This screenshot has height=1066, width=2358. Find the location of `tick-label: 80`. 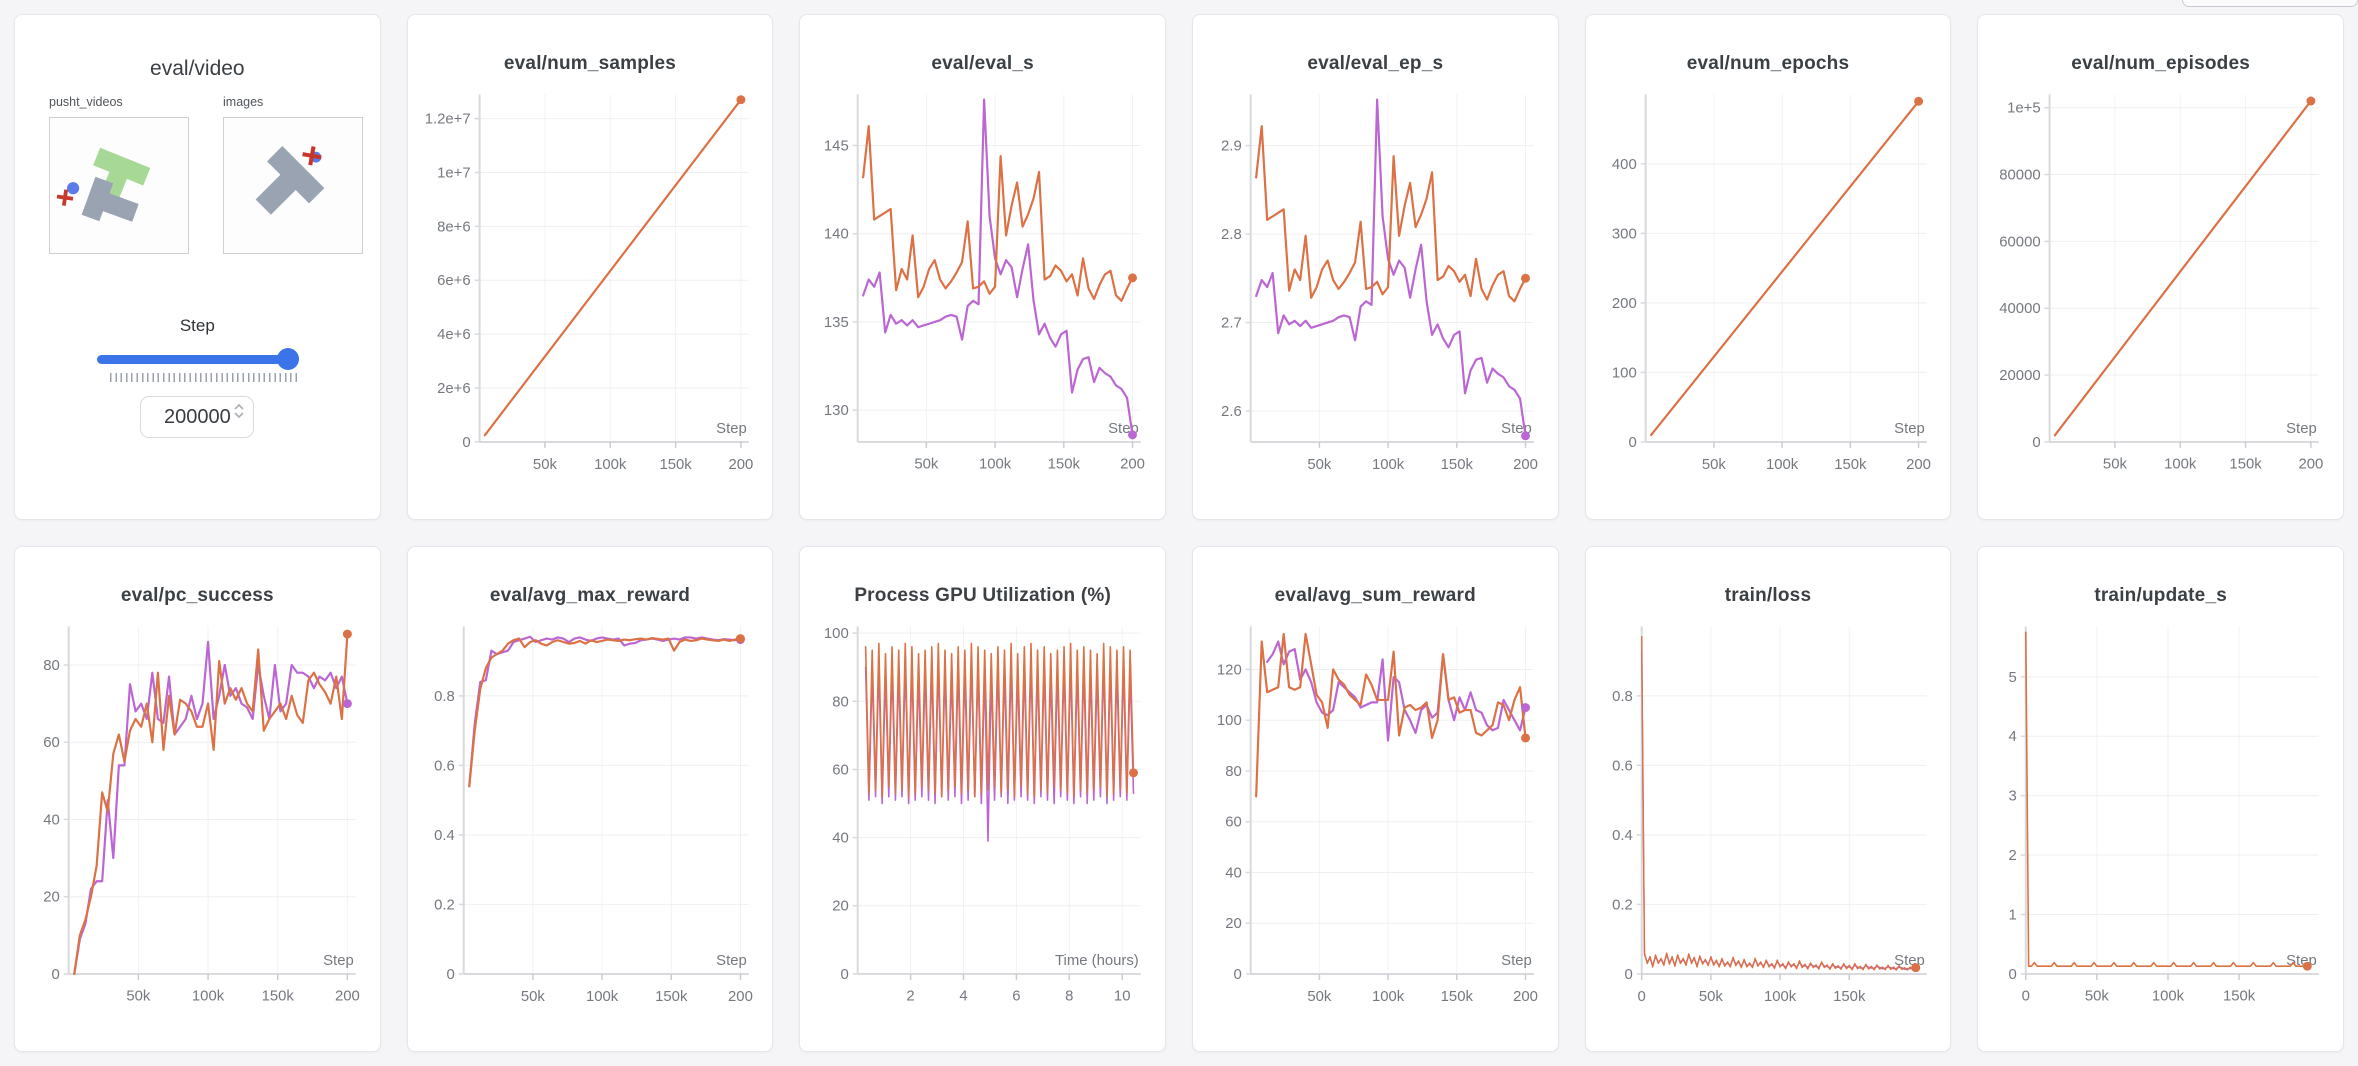

tick-label: 80 is located at coordinates (51, 666).